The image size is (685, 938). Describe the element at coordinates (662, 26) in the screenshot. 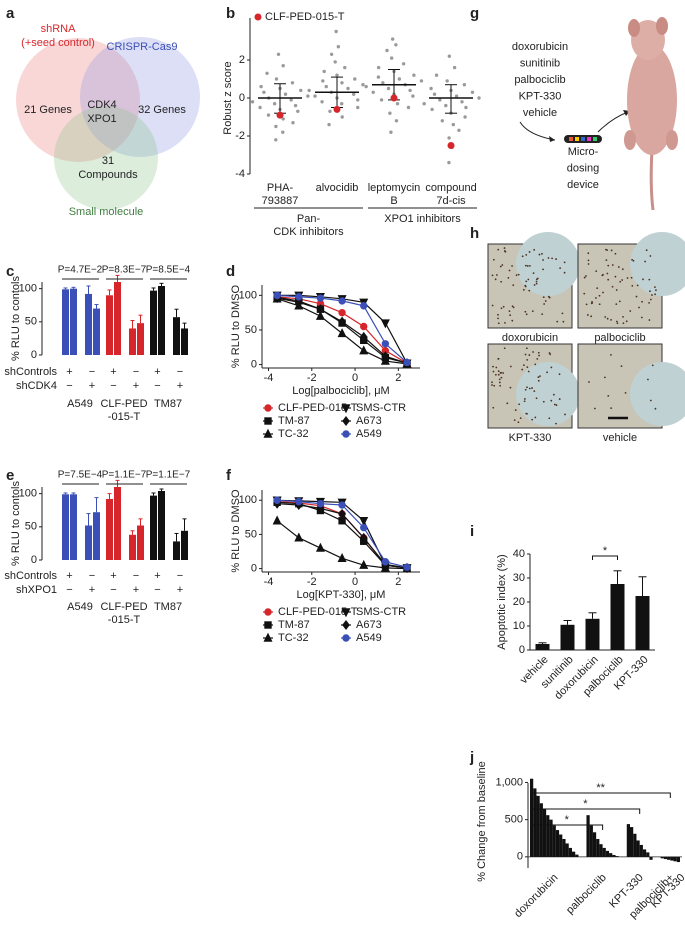

I see `mouse-ear` at that location.